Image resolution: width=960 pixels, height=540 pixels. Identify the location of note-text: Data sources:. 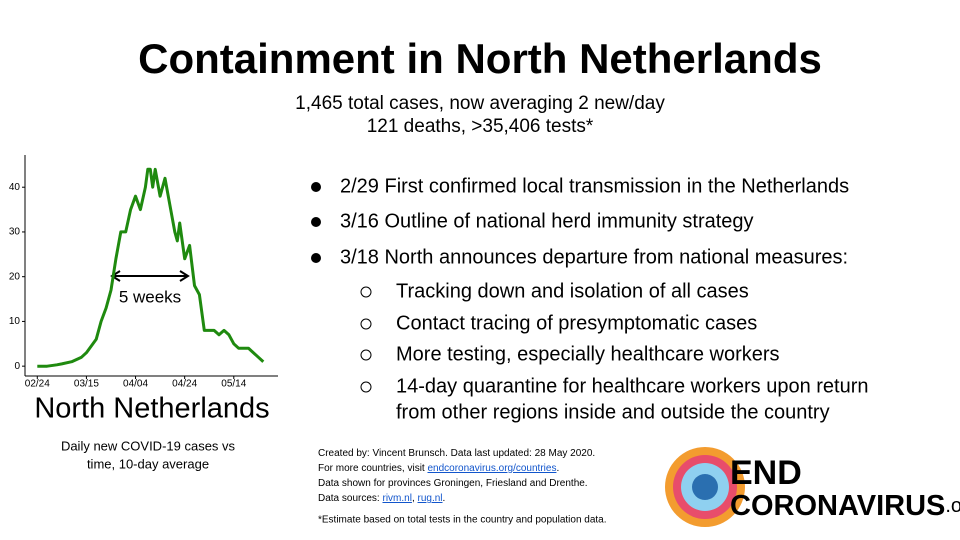
(350, 498).